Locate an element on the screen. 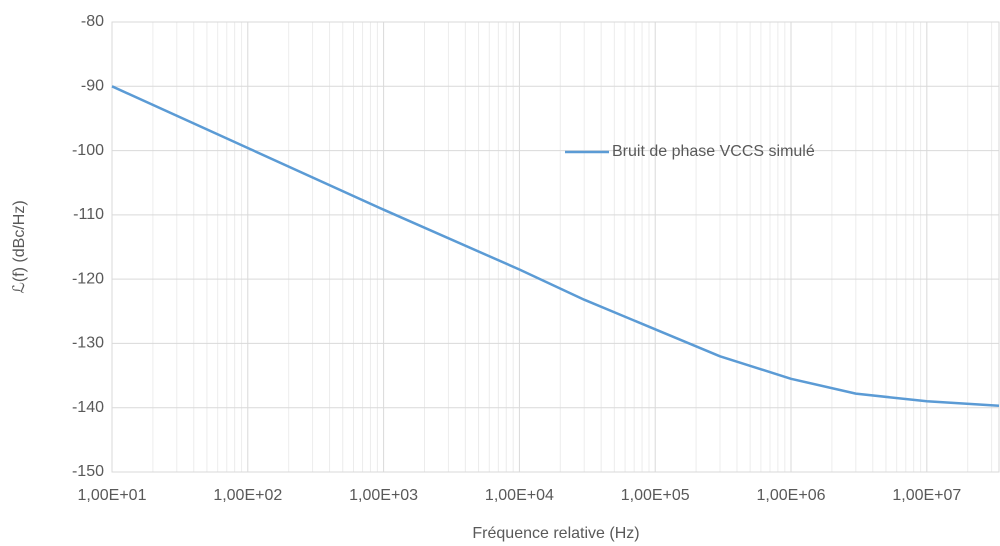 This screenshot has width=1000, height=546. y-tick-label: -80 is located at coordinates (92, 21).